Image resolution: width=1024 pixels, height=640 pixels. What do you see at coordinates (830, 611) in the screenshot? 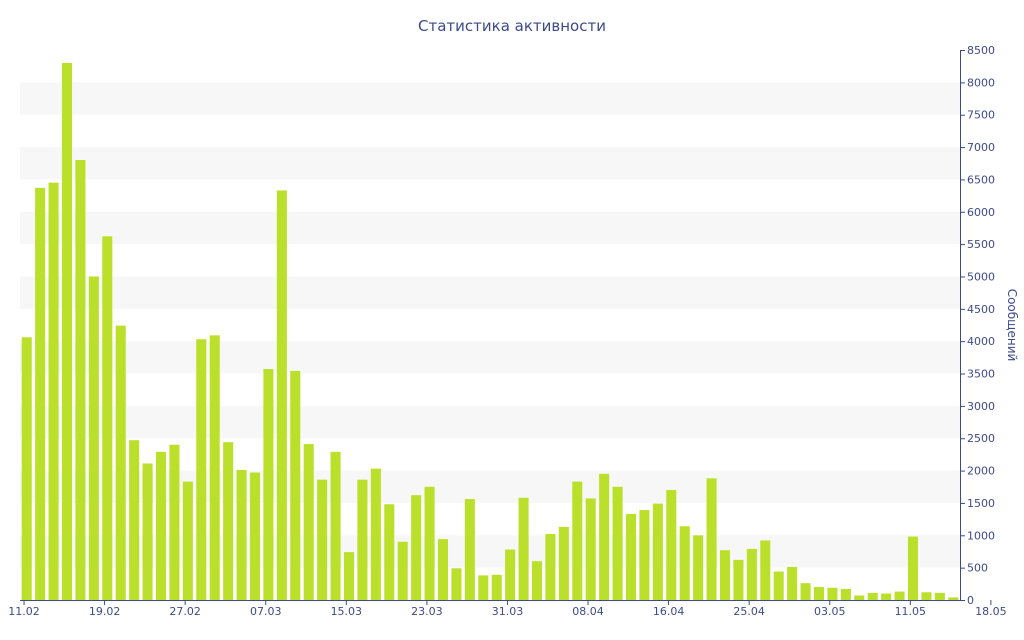
I see `x-tick-label: 03.05` at bounding box center [830, 611].